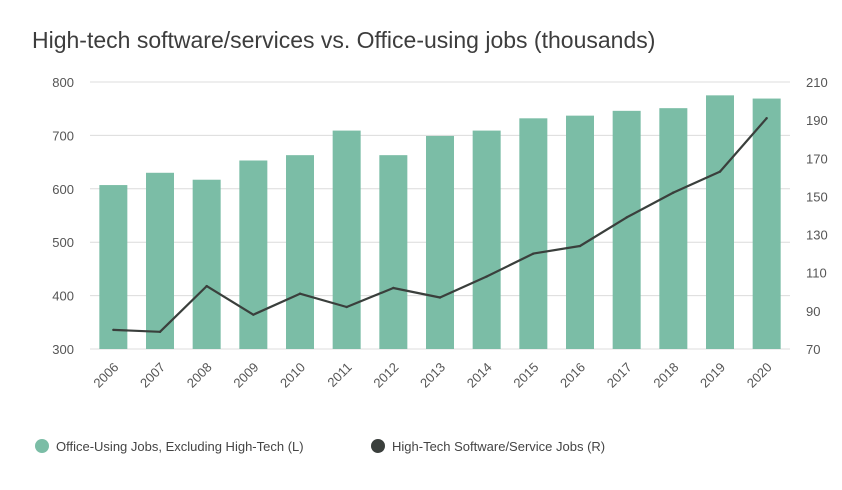 The width and height of the screenshot is (842, 490). I want to click on bar-2014, so click(486, 239).